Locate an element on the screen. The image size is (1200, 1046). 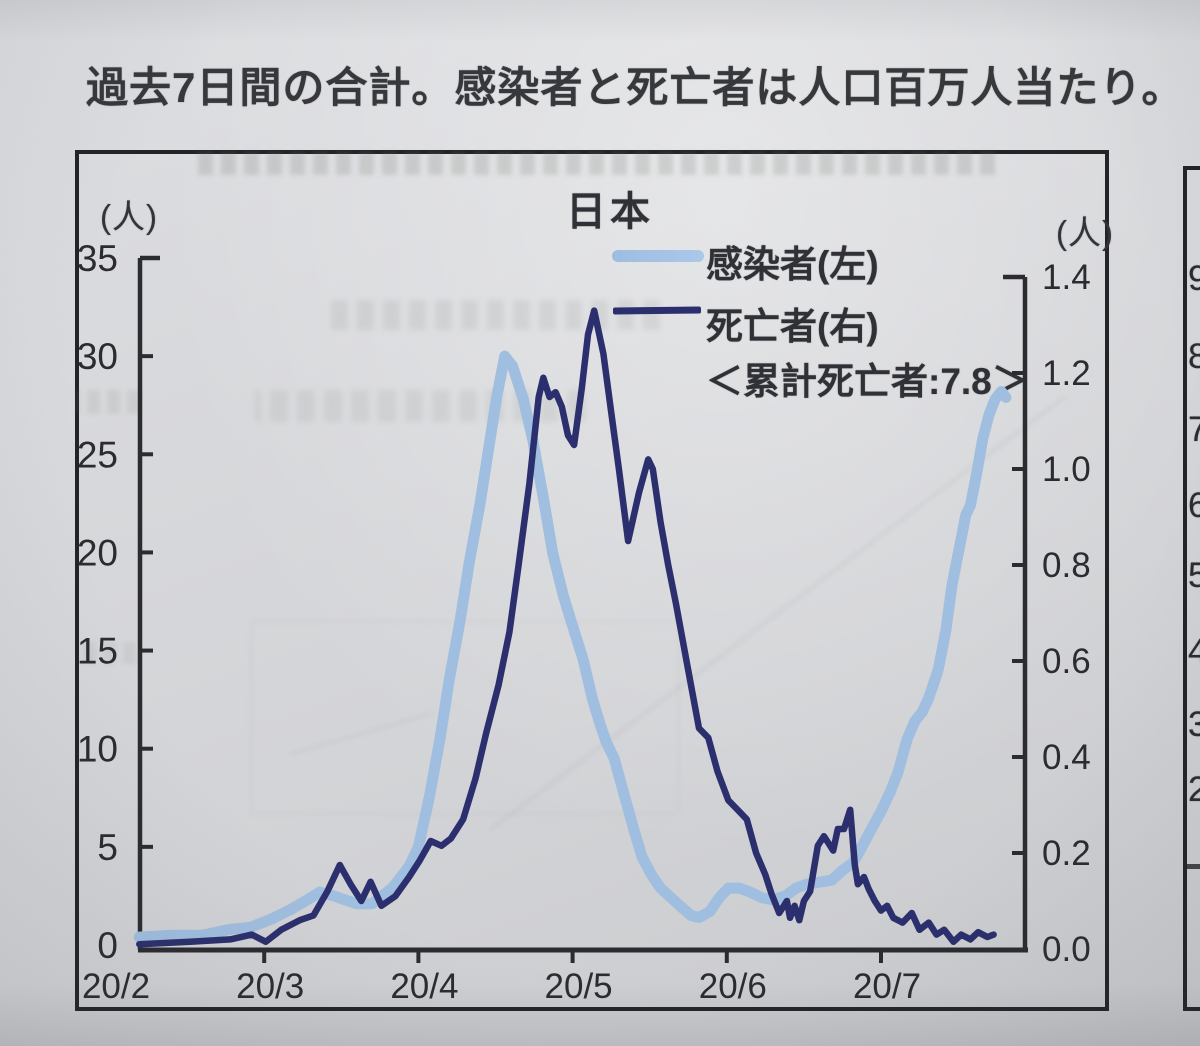
cumulative-deaths-annotation: ＜累計死亡者:7.8＞ is located at coordinates (867, 381).